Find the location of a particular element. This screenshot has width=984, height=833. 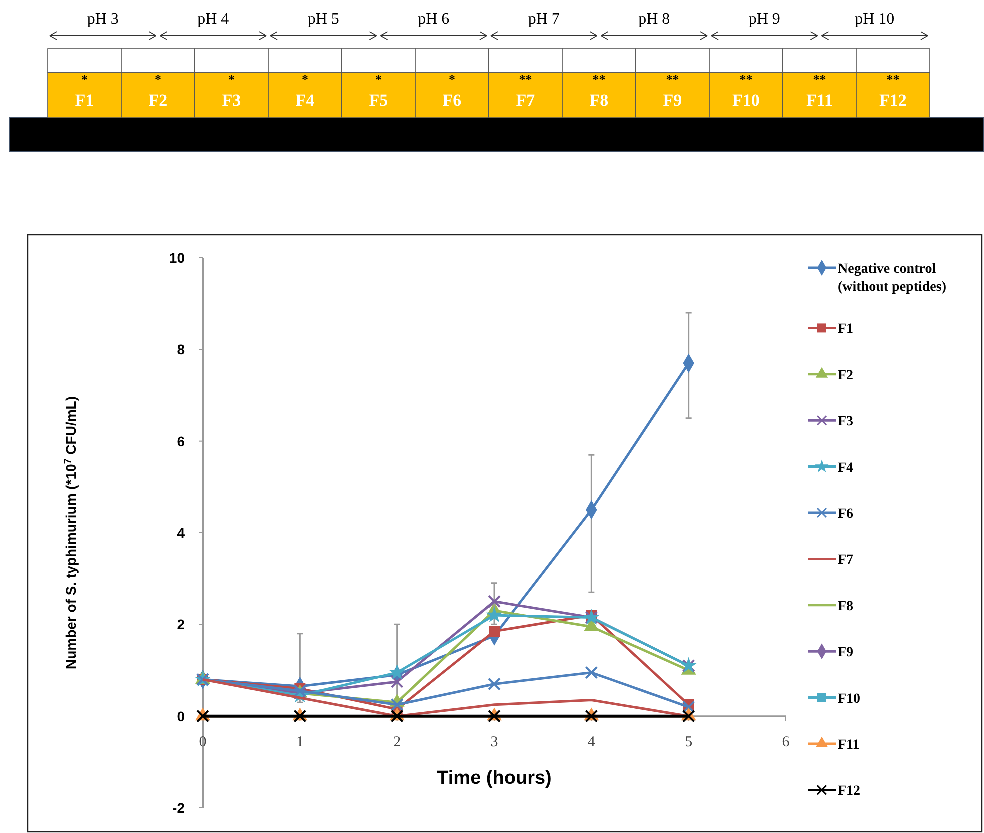

category-label: pH 10 is located at coordinates (875, 19).